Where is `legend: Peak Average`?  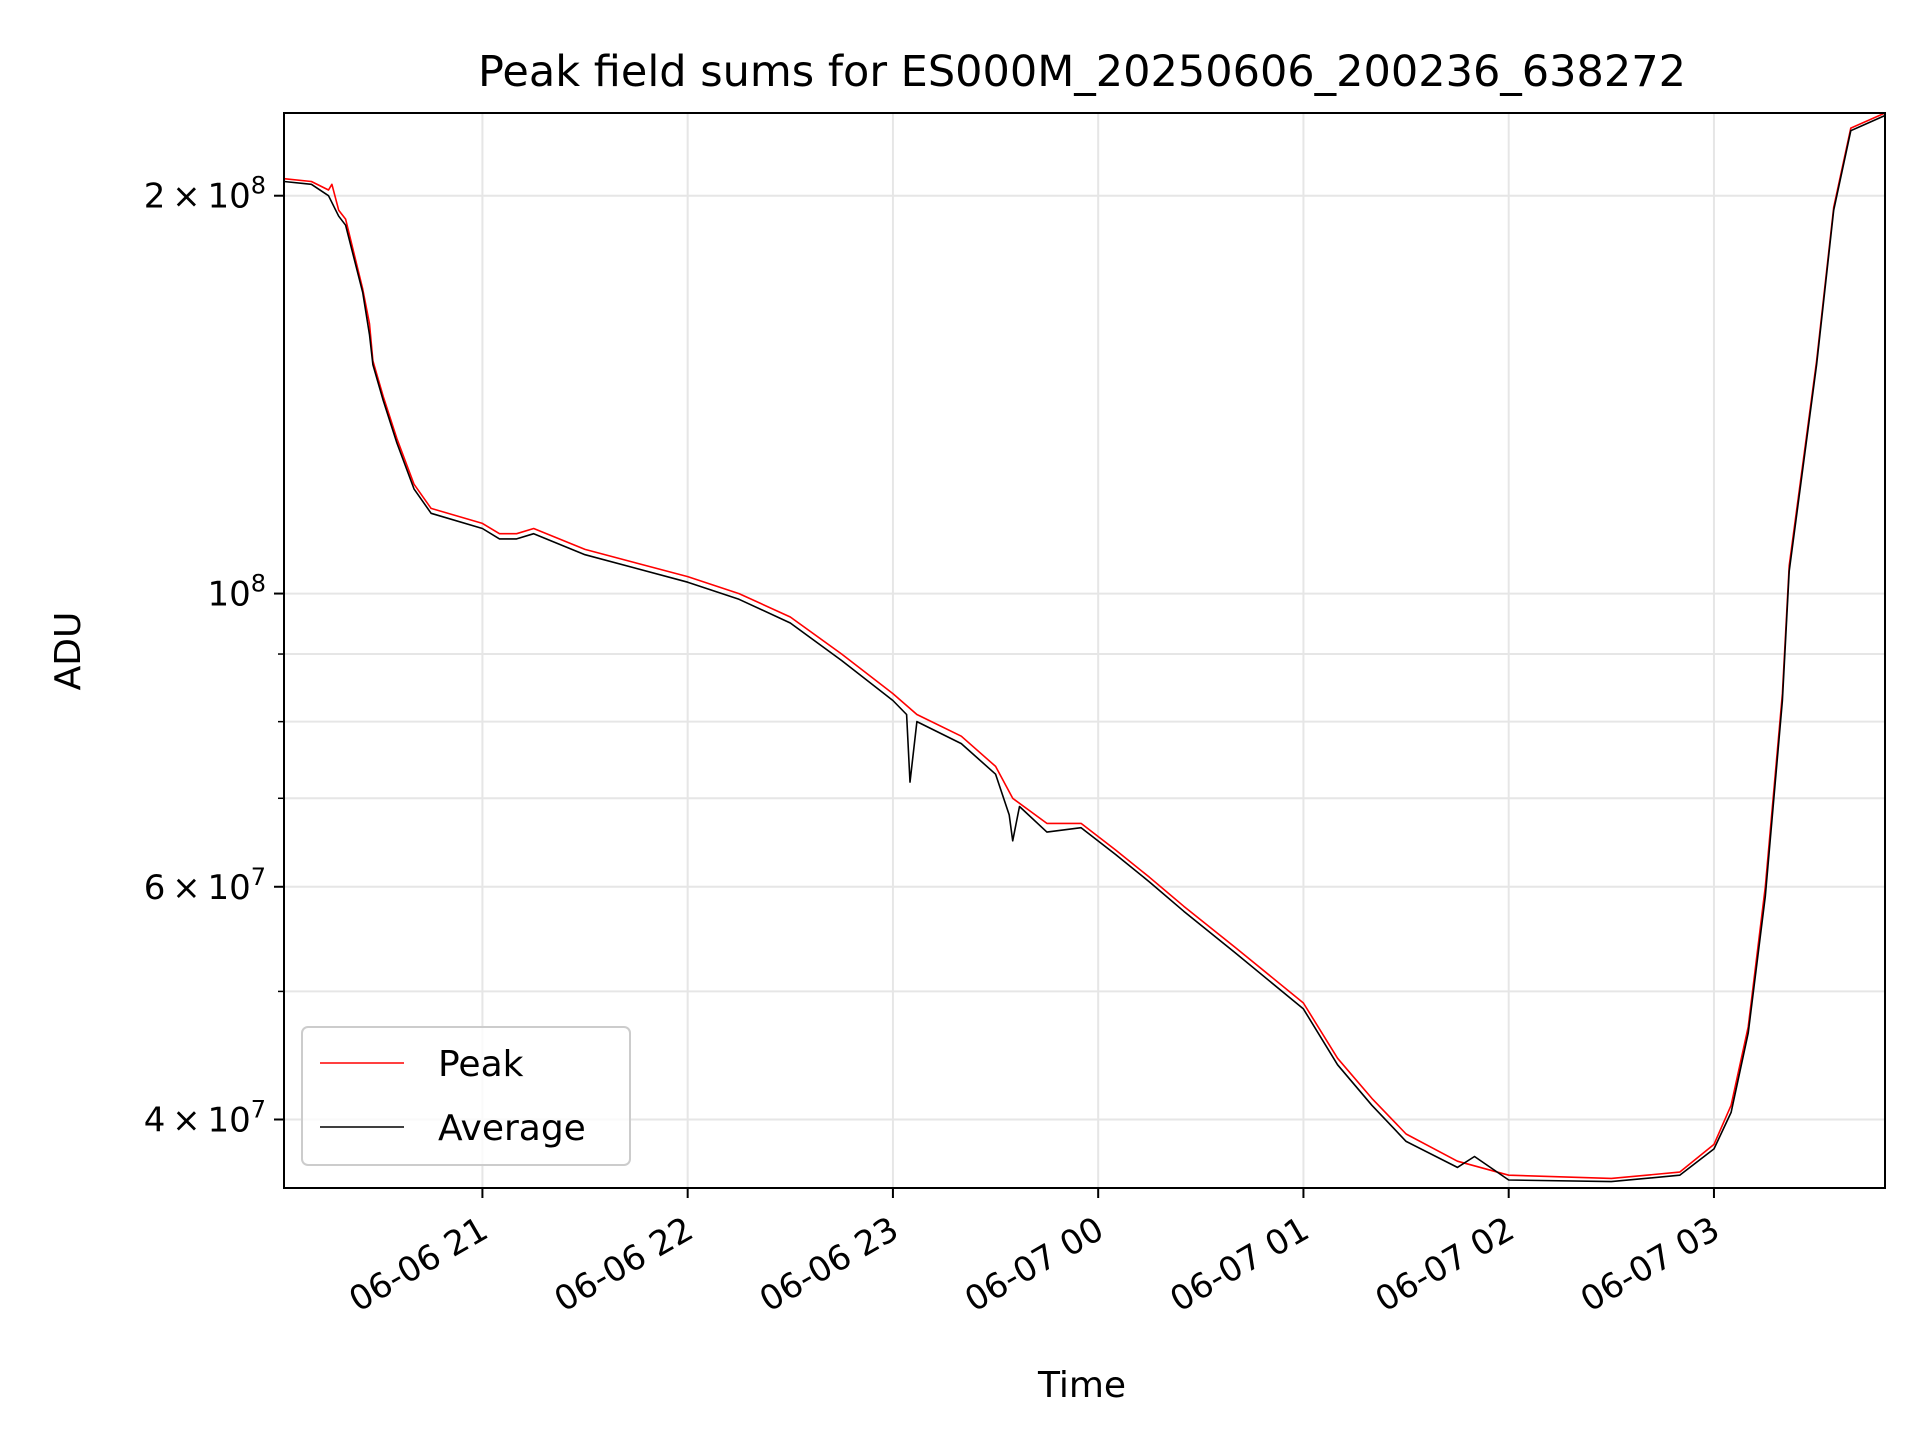 legend: Peak Average is located at coordinates (466, 1096).